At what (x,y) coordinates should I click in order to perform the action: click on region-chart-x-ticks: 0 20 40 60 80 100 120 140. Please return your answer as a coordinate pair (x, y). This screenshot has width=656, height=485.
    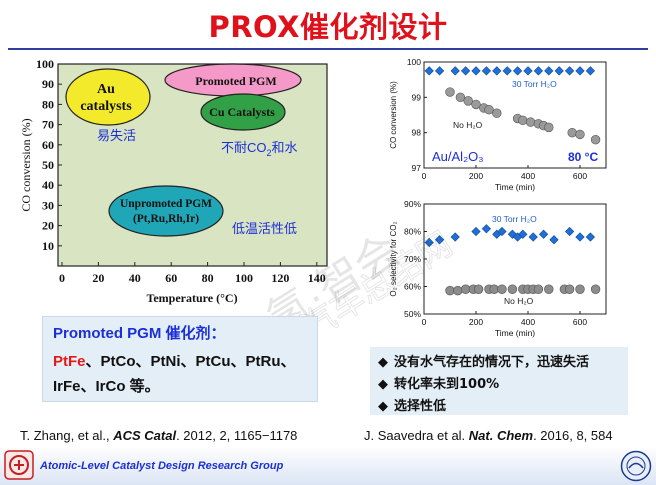
    Looking at the image, I should click on (192, 273).